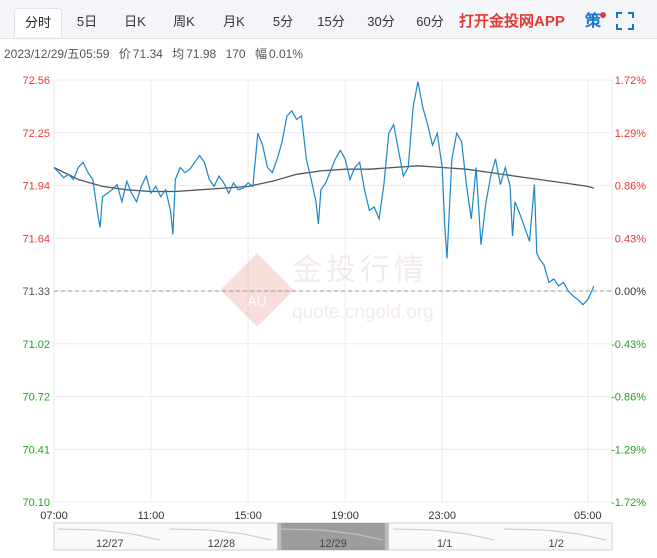  Describe the element at coordinates (630, 239) in the screenshot. I see `y-tick-label-right: 0.43%` at that location.